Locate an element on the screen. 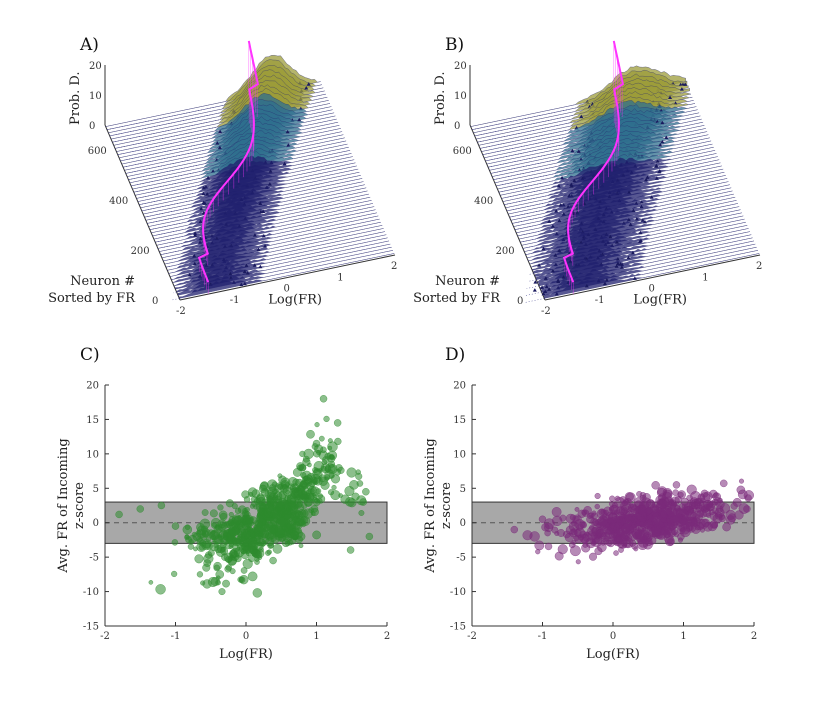 This screenshot has height=703, width=830. y-axis-label-2: z-score is located at coordinates (446, 505).